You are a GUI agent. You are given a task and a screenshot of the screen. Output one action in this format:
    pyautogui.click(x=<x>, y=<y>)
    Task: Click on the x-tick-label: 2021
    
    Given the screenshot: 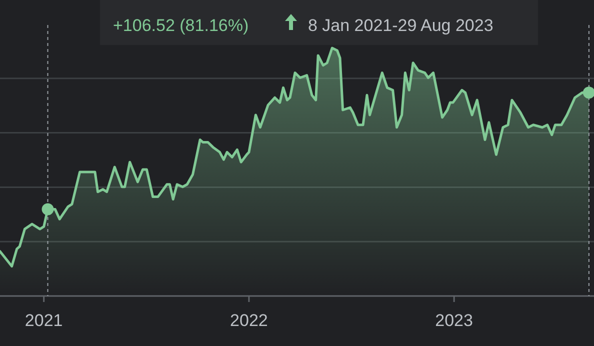 What is the action you would take?
    pyautogui.click(x=43, y=320)
    